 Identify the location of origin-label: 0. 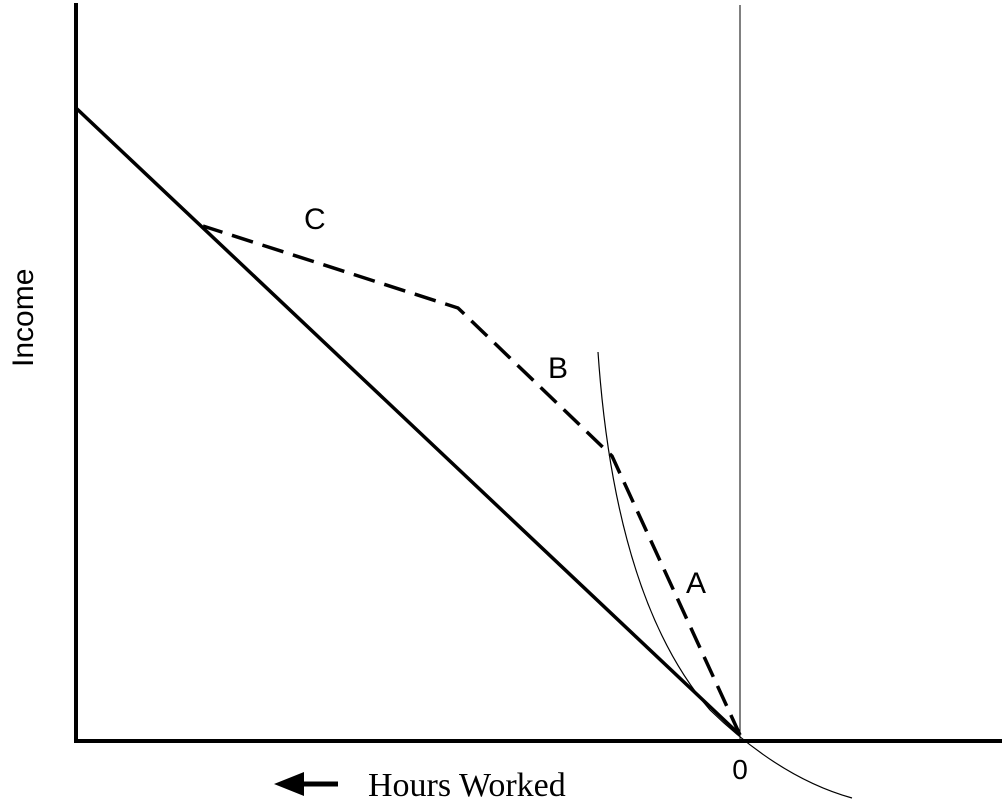
(740, 769).